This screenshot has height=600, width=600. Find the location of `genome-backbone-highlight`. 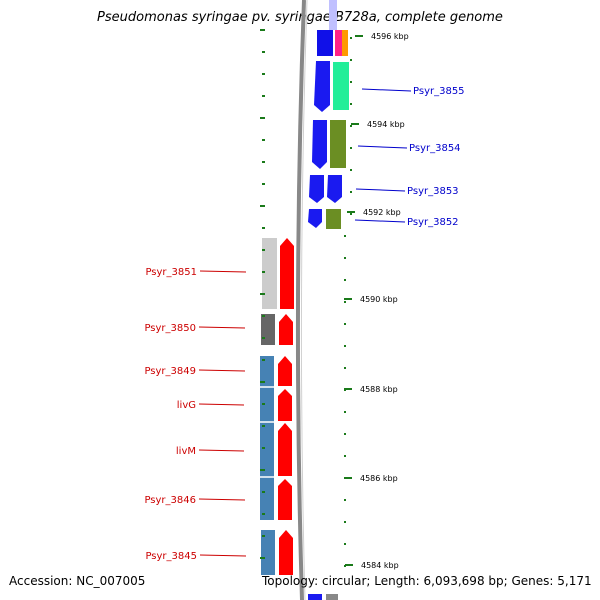

genome-backbone-highlight is located at coordinates (304, 300).